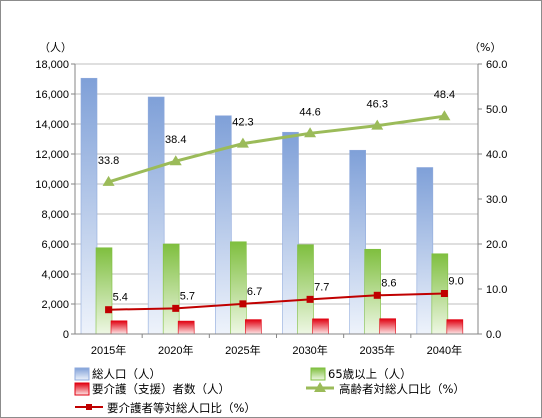 This screenshot has height=418, width=542. Describe the element at coordinates (82, 389) in the screenshot. I see `legend-swatch-red` at that location.